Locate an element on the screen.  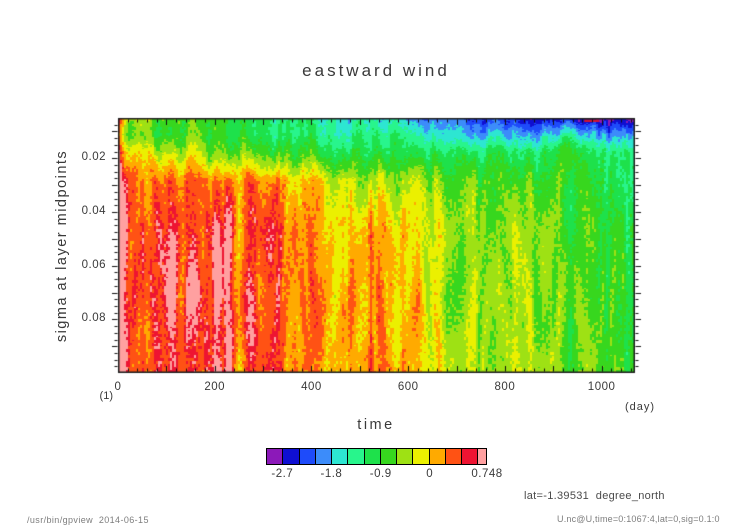
annotation-lat: lat=-1.39531 degree_north is located at coordinates (594, 496).